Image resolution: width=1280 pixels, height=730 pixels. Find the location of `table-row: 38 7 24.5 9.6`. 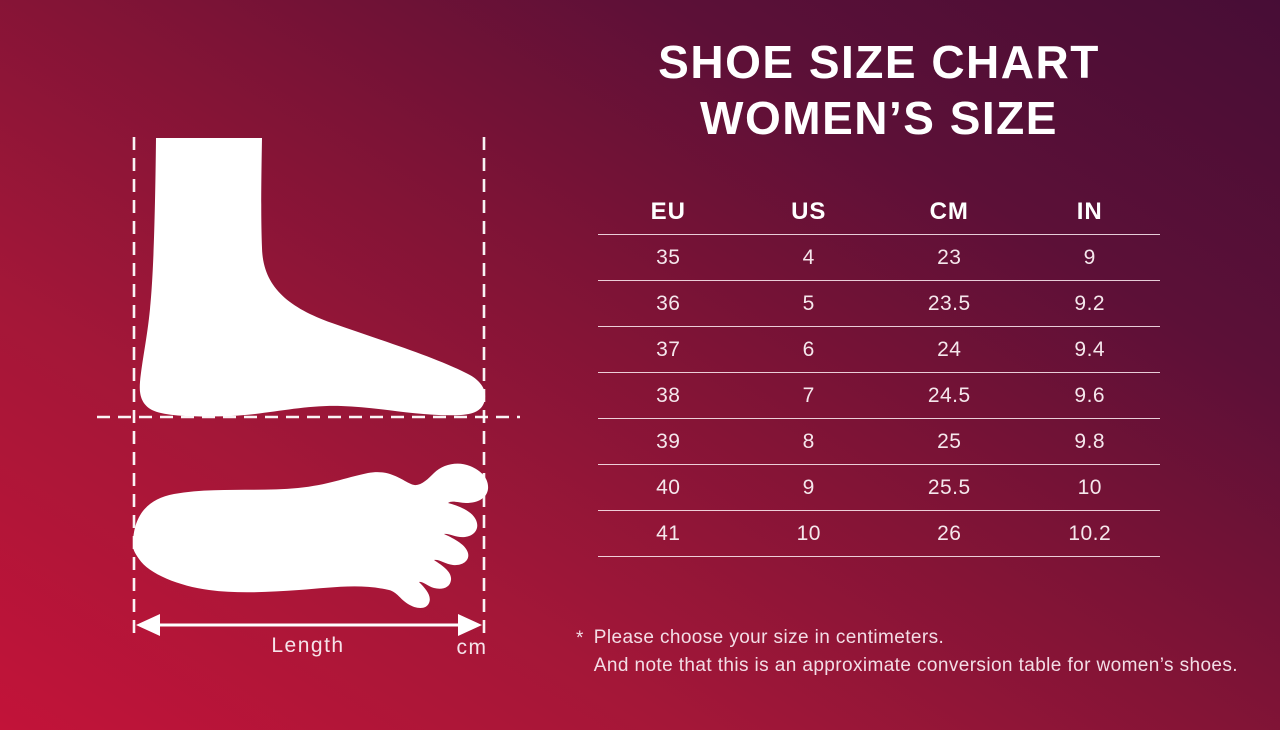

table-row: 38 7 24.5 9.6 is located at coordinates (879, 396).